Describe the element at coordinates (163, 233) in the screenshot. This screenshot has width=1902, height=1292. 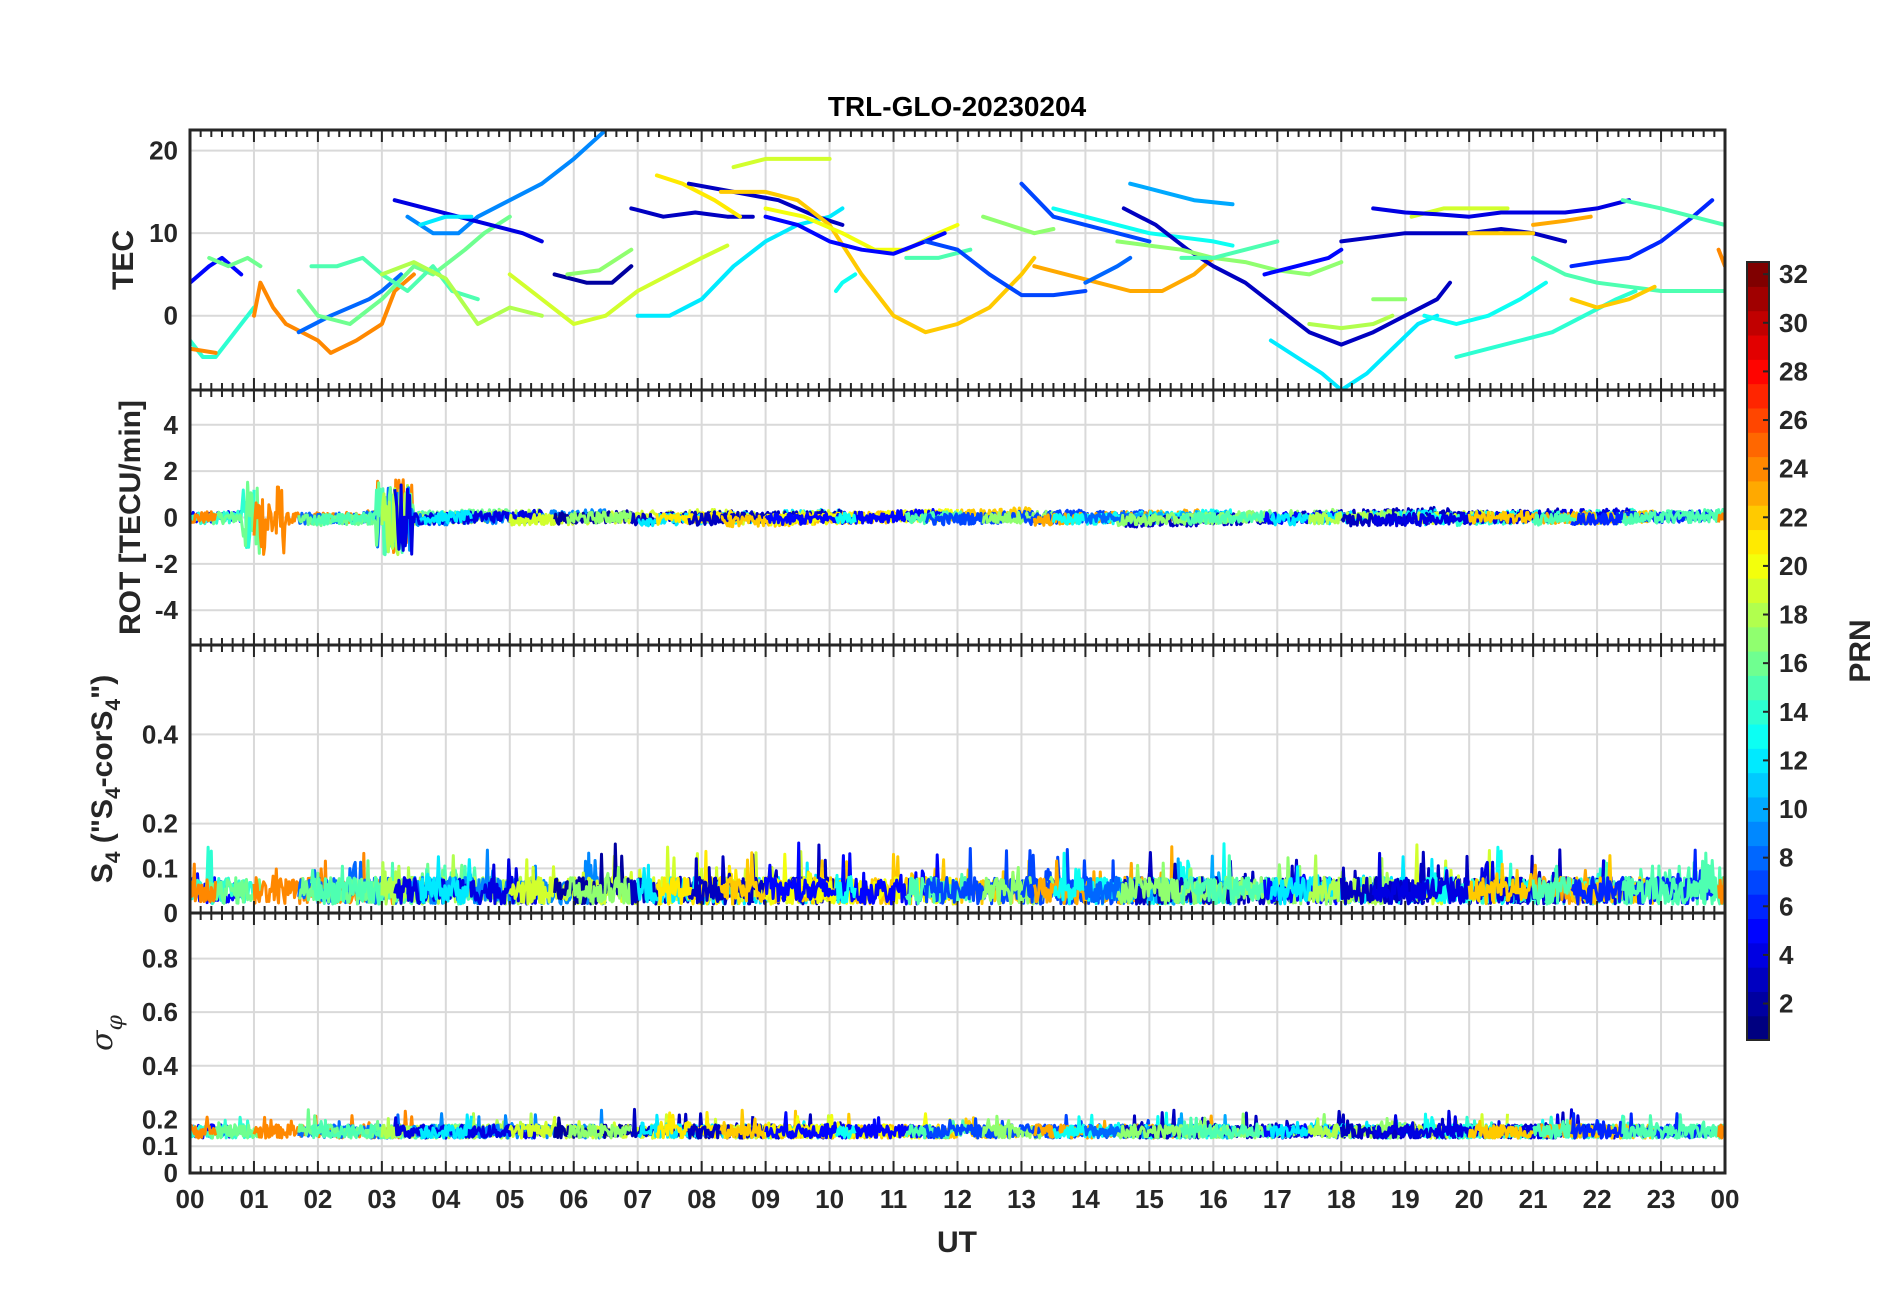
I see `y-tick-label: 10` at that location.